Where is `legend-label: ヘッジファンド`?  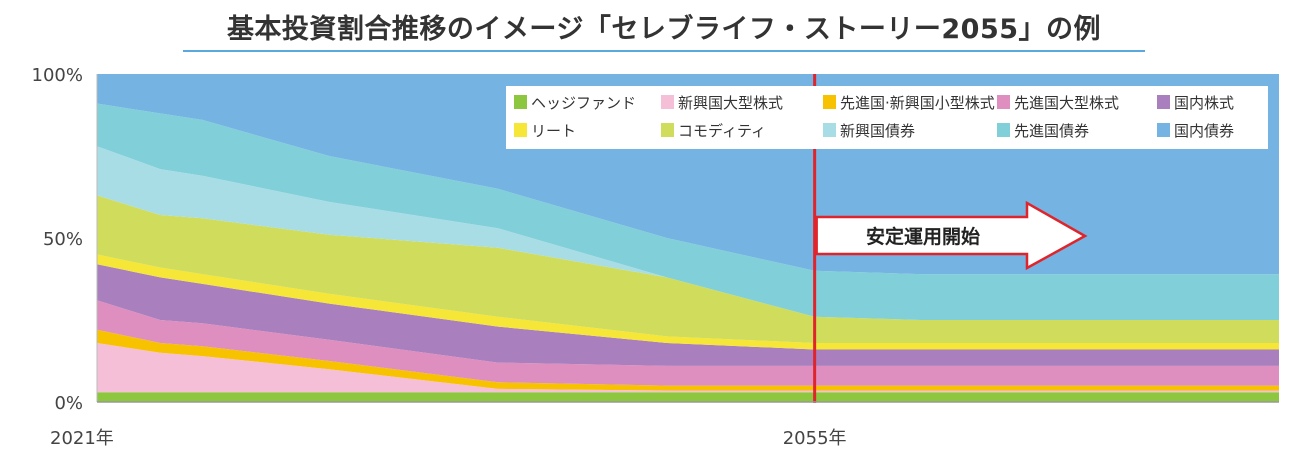
legend-label: ヘッジファンド is located at coordinates (583, 103).